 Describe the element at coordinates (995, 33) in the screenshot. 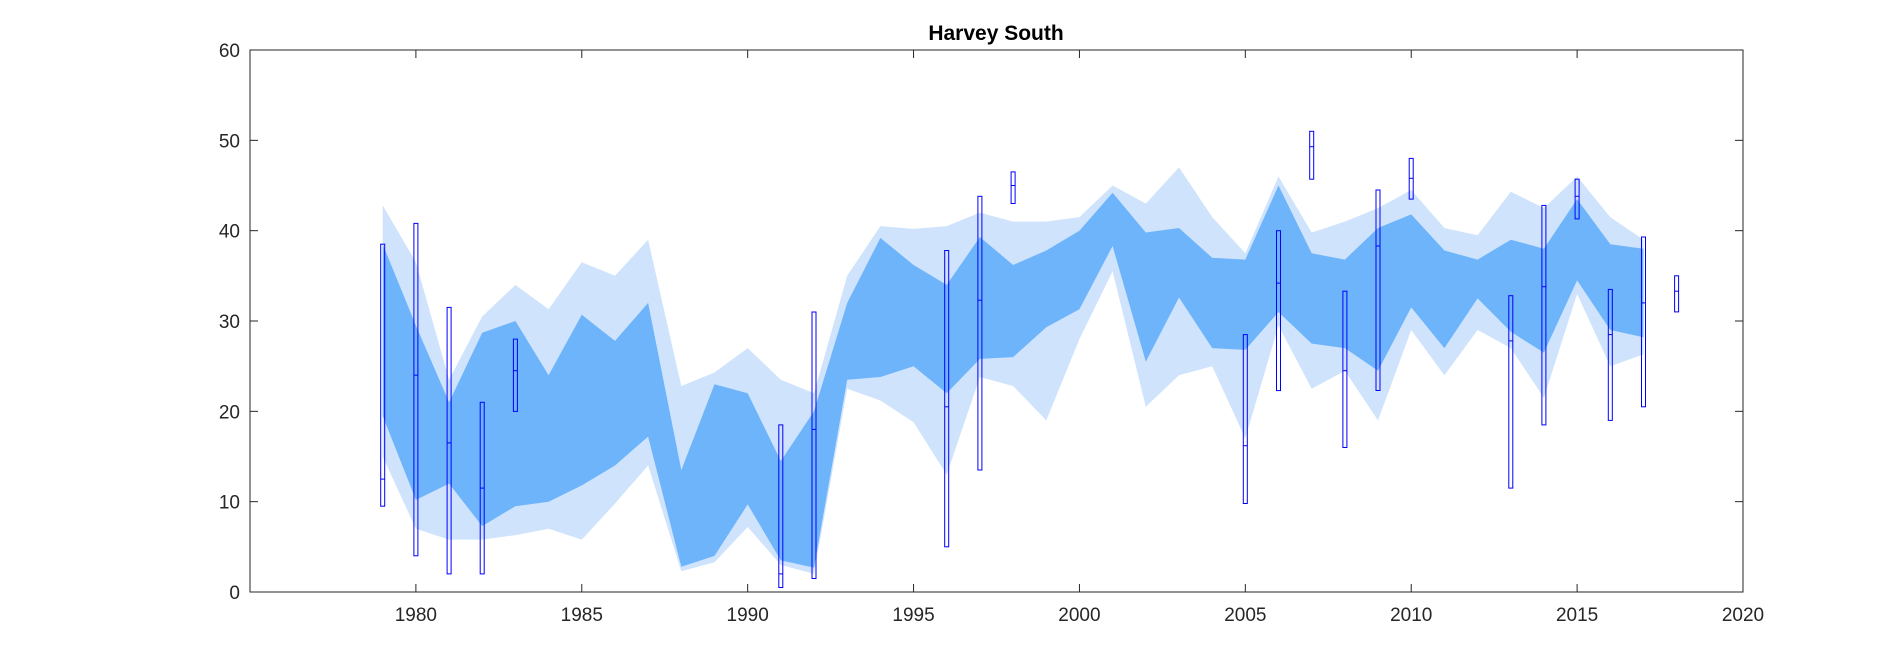

I see `chart-title: Harvey South` at that location.